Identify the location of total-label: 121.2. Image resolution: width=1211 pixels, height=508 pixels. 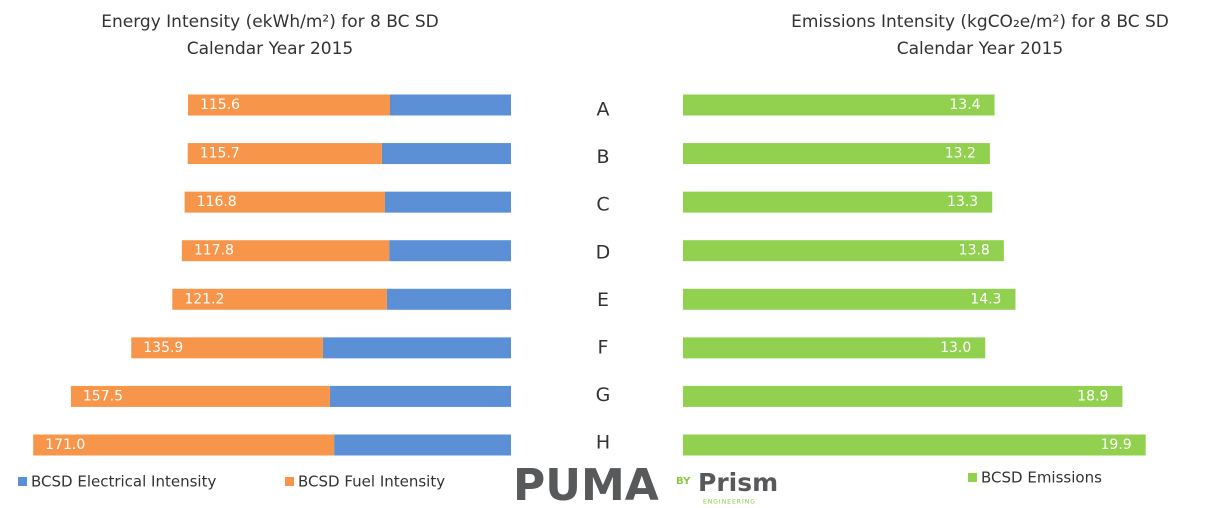
(204, 299).